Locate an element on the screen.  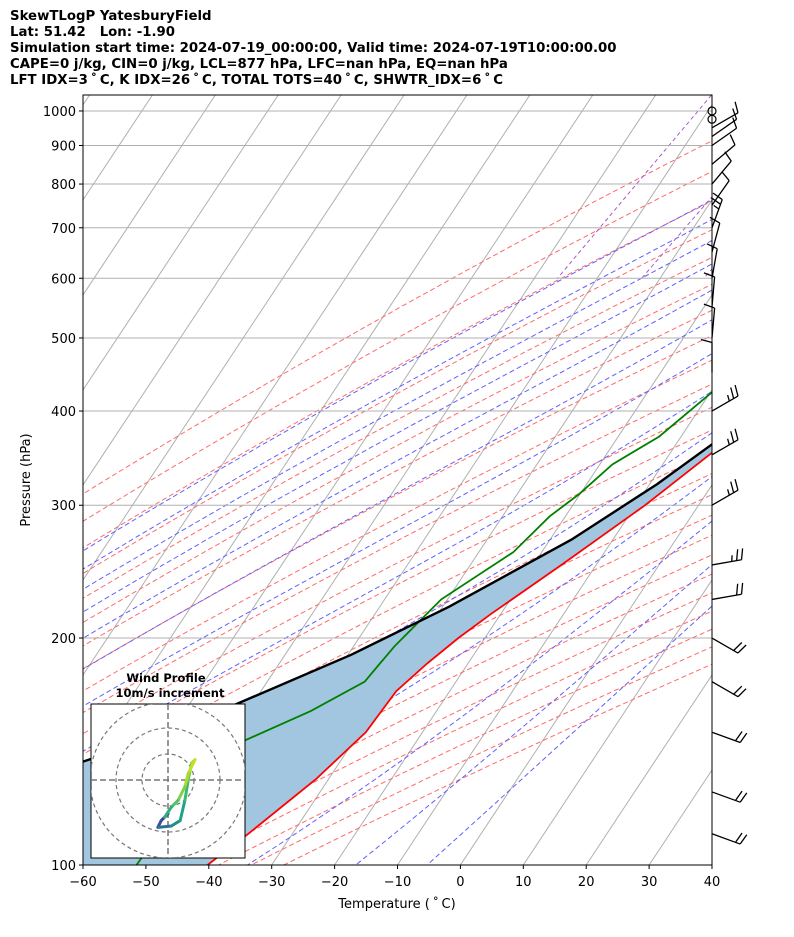
y-tick-label: 1000 is located at coordinates (59, 112).